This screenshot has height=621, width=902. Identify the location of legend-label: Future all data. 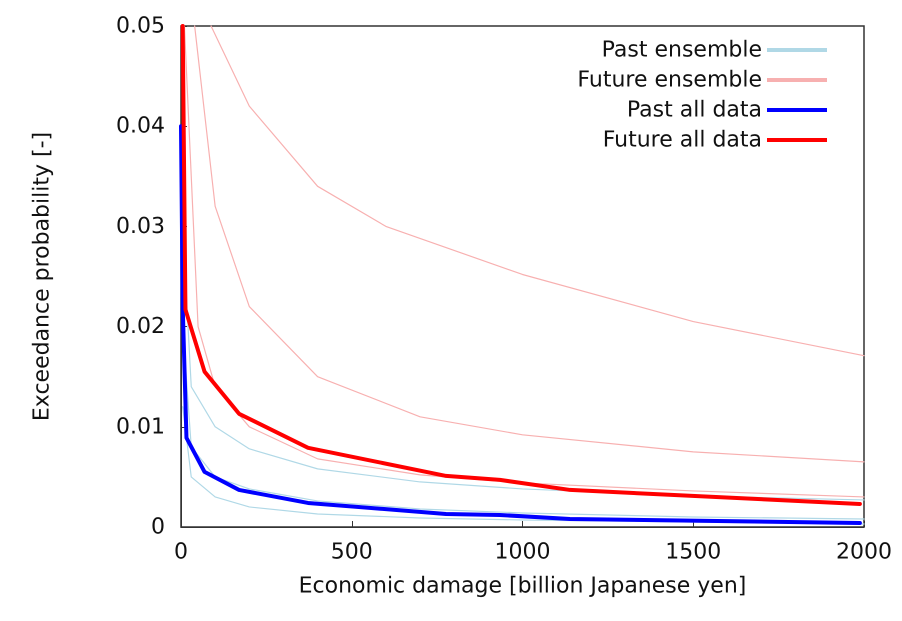
(682, 140).